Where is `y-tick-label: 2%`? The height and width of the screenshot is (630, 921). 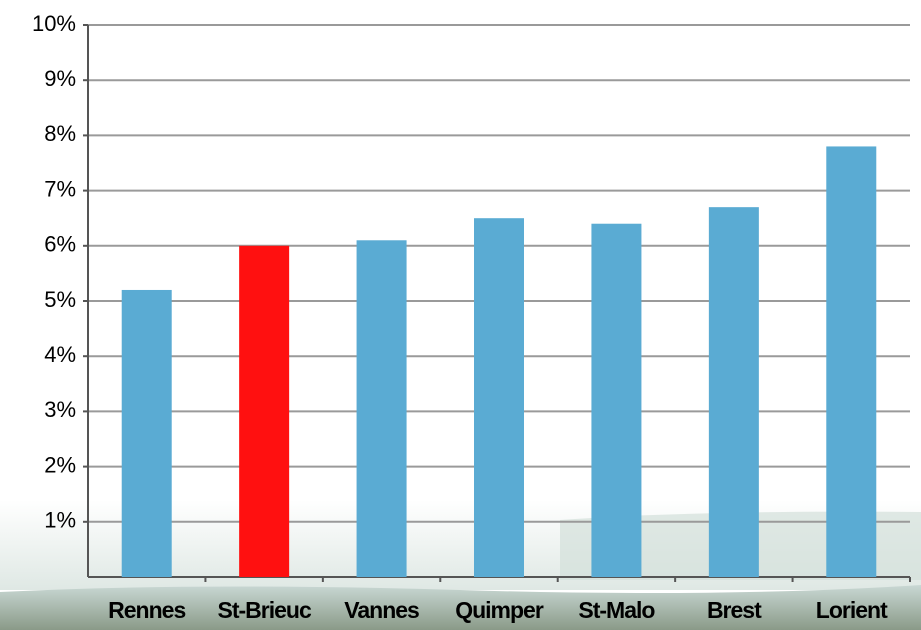 y-tick-label: 2% is located at coordinates (60, 464).